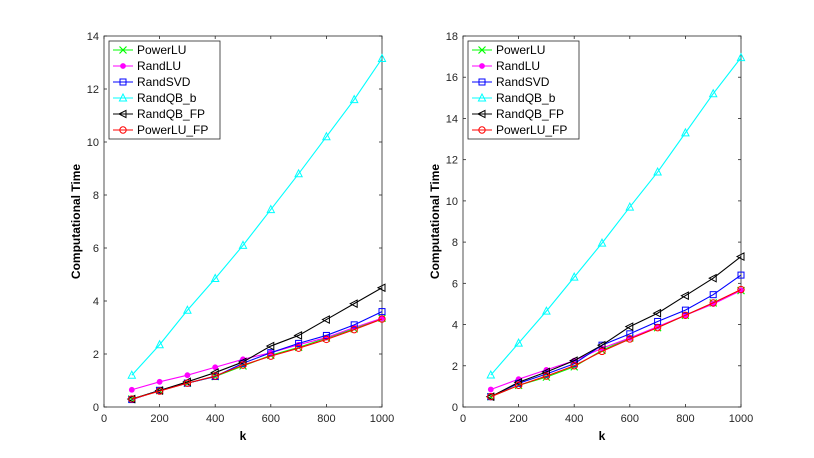  Describe the element at coordinates (123, 97) in the screenshot. I see `legend-marker-RandQB_b` at that location.